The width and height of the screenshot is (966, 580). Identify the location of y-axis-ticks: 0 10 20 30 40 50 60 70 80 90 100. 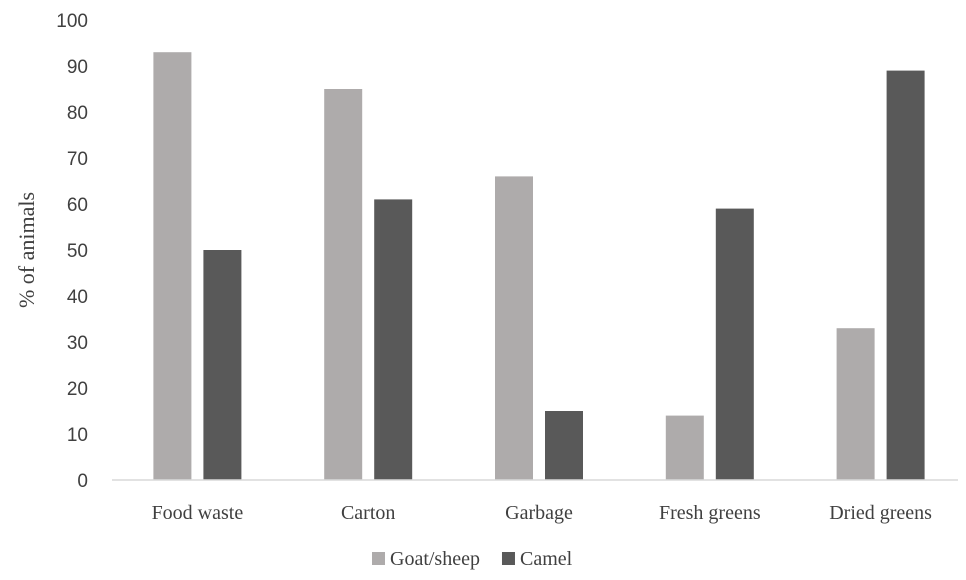
(72, 251).